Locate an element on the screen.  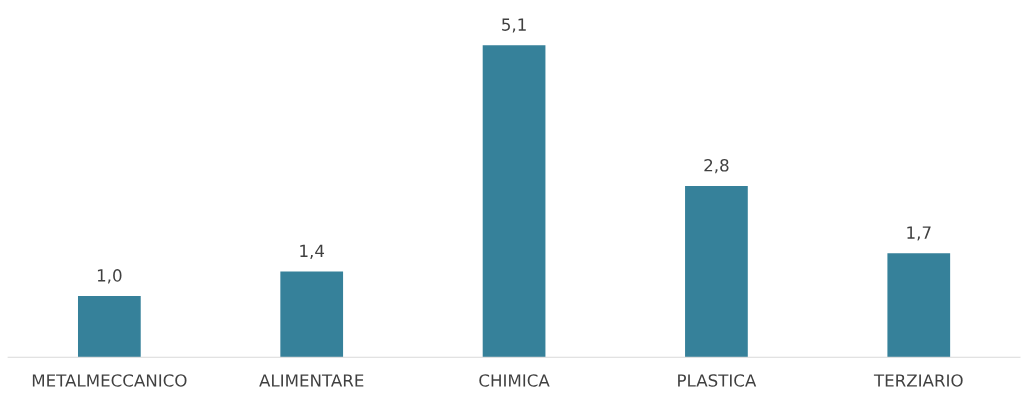
data-label: 1,7 is located at coordinates (919, 233).